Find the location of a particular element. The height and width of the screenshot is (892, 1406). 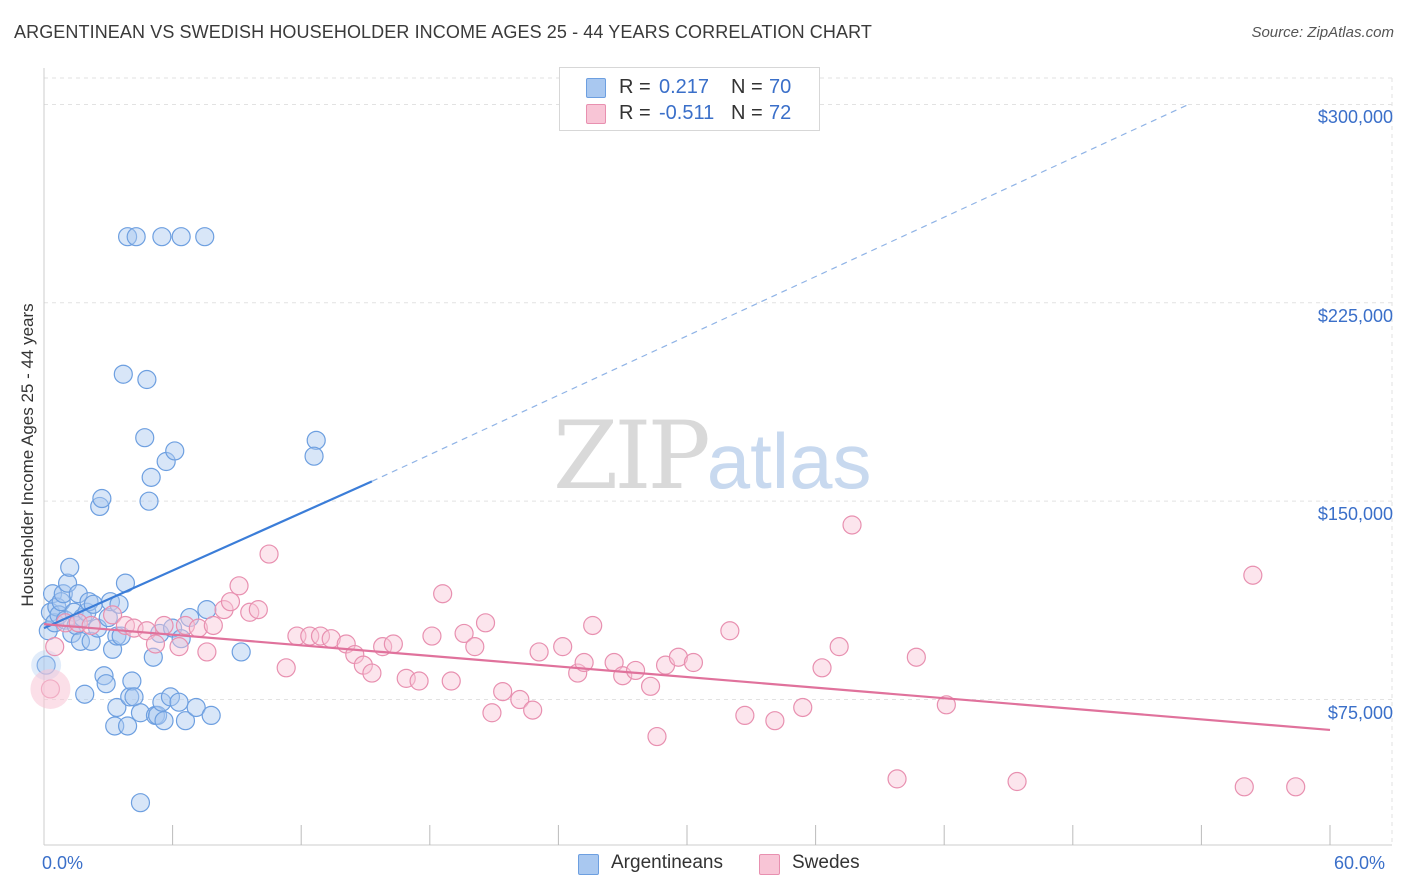

y-tick-label: $225,000 is located at coordinates (1355, 315).